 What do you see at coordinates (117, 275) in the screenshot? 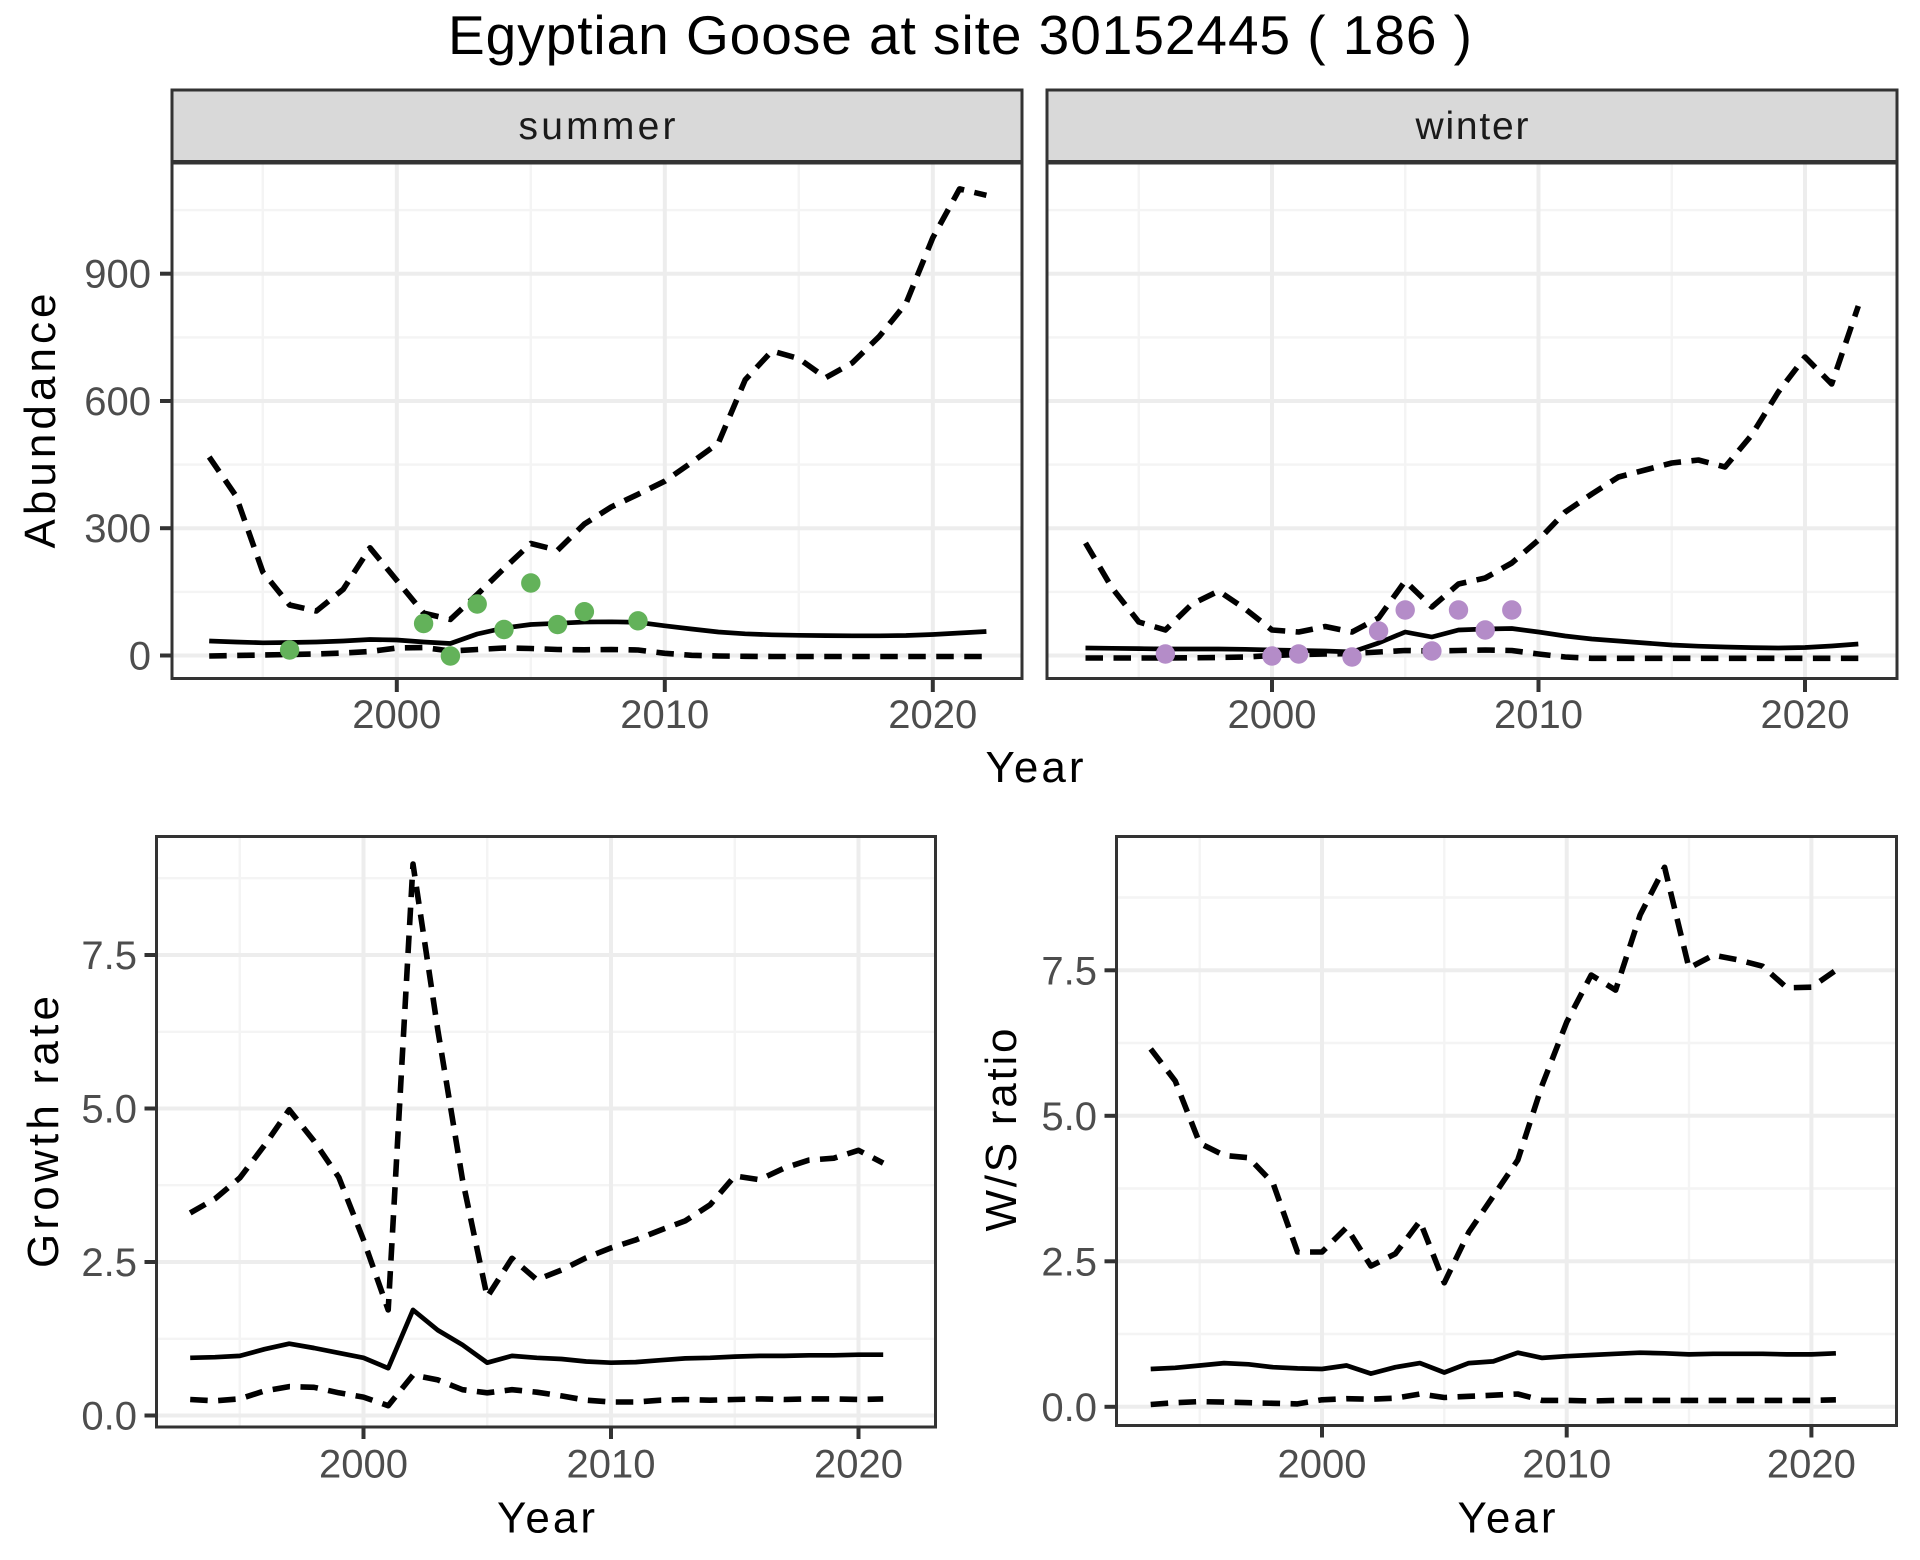
I see `svg-text: 900` at bounding box center [117, 275].